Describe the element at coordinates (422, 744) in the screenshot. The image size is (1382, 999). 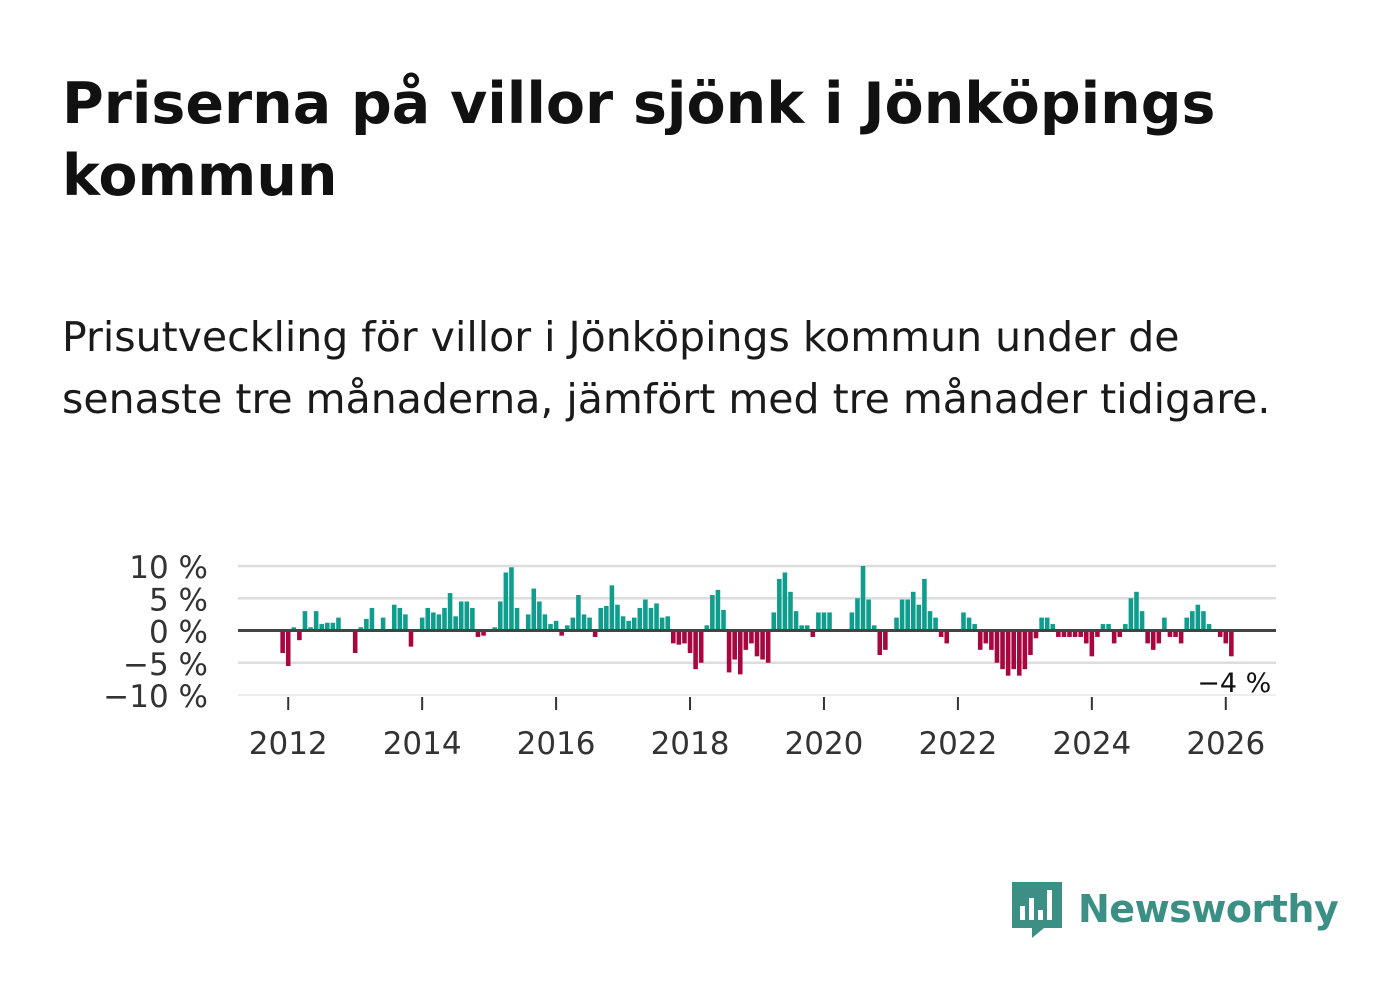
I see `x-tick-label: 2014` at that location.